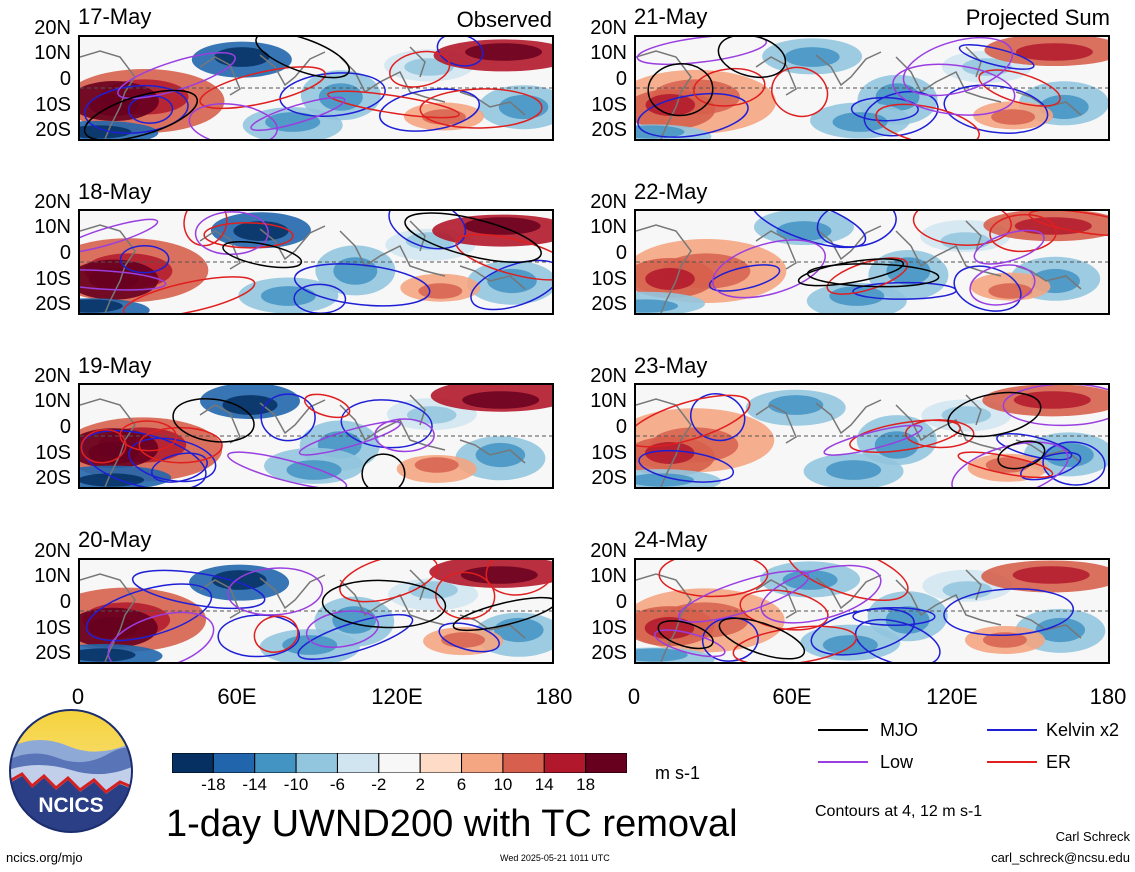 This screenshot has height=872, width=1135. What do you see at coordinates (899, 811) in the screenshot?
I see `contours-note: Contours at 4, 12 m s-1` at bounding box center [899, 811].